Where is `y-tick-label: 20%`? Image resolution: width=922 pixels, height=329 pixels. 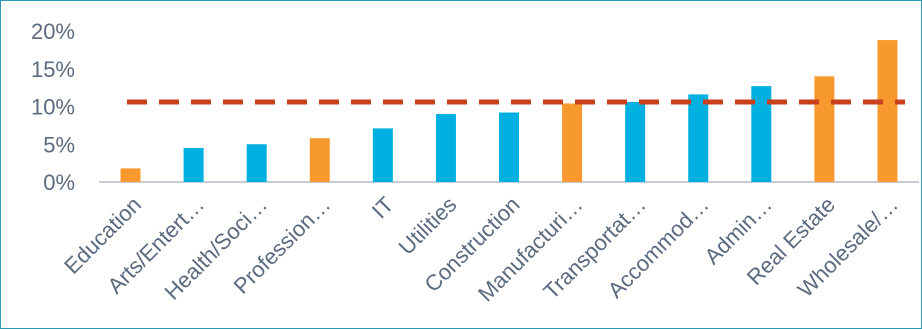
y-tick-label: 20% is located at coordinates (53, 31).